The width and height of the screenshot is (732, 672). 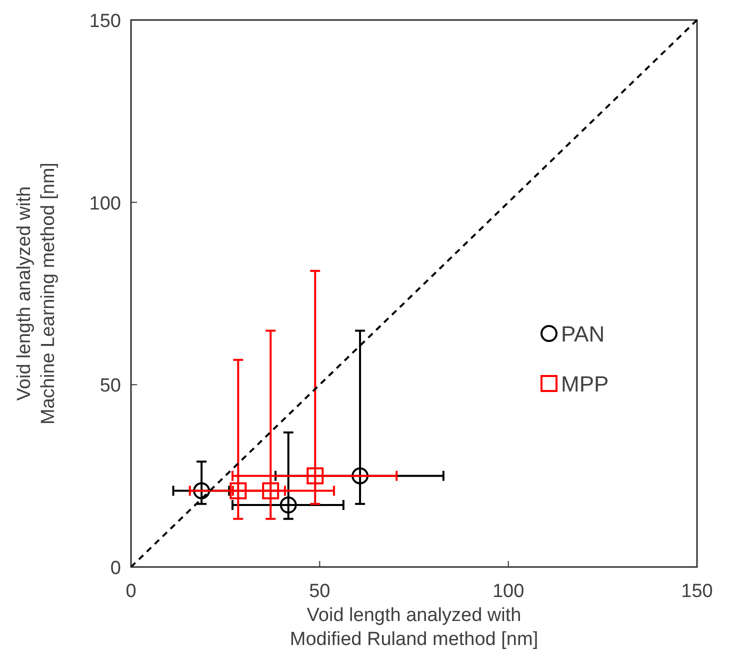 I want to click on y-tick-label: 50, so click(x=110, y=386).